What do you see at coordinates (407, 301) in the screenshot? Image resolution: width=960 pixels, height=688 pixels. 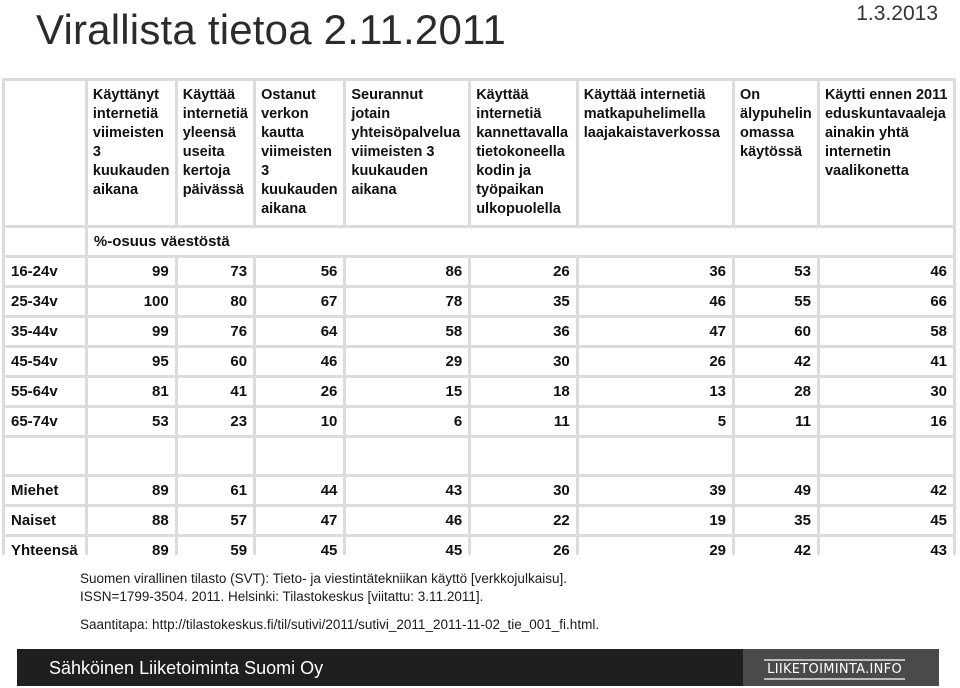 I see `table-cell: 78` at bounding box center [407, 301].